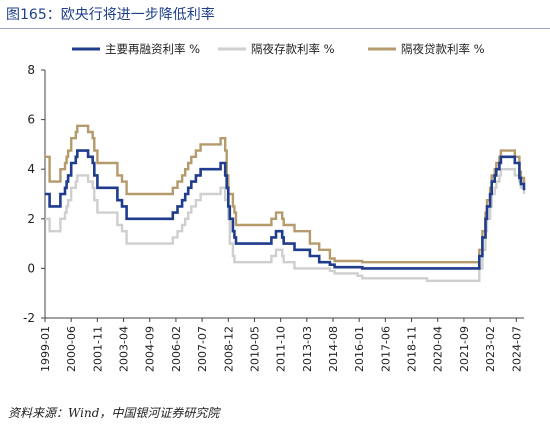 The height and width of the screenshot is (428, 550). I want to click on x-tick-label: 2003-04, so click(124, 349).